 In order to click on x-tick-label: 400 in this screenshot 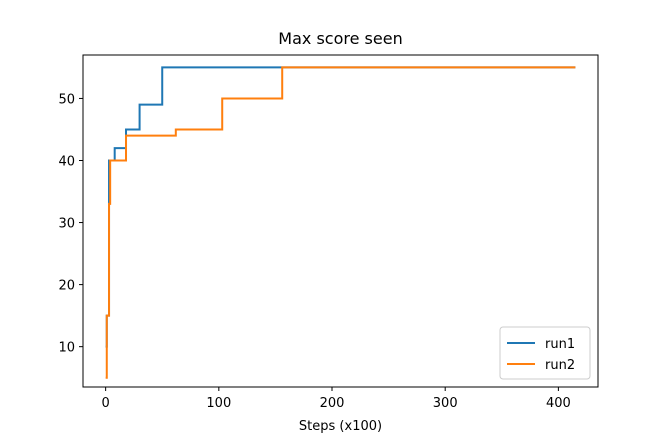, I will do `click(558, 403)`.